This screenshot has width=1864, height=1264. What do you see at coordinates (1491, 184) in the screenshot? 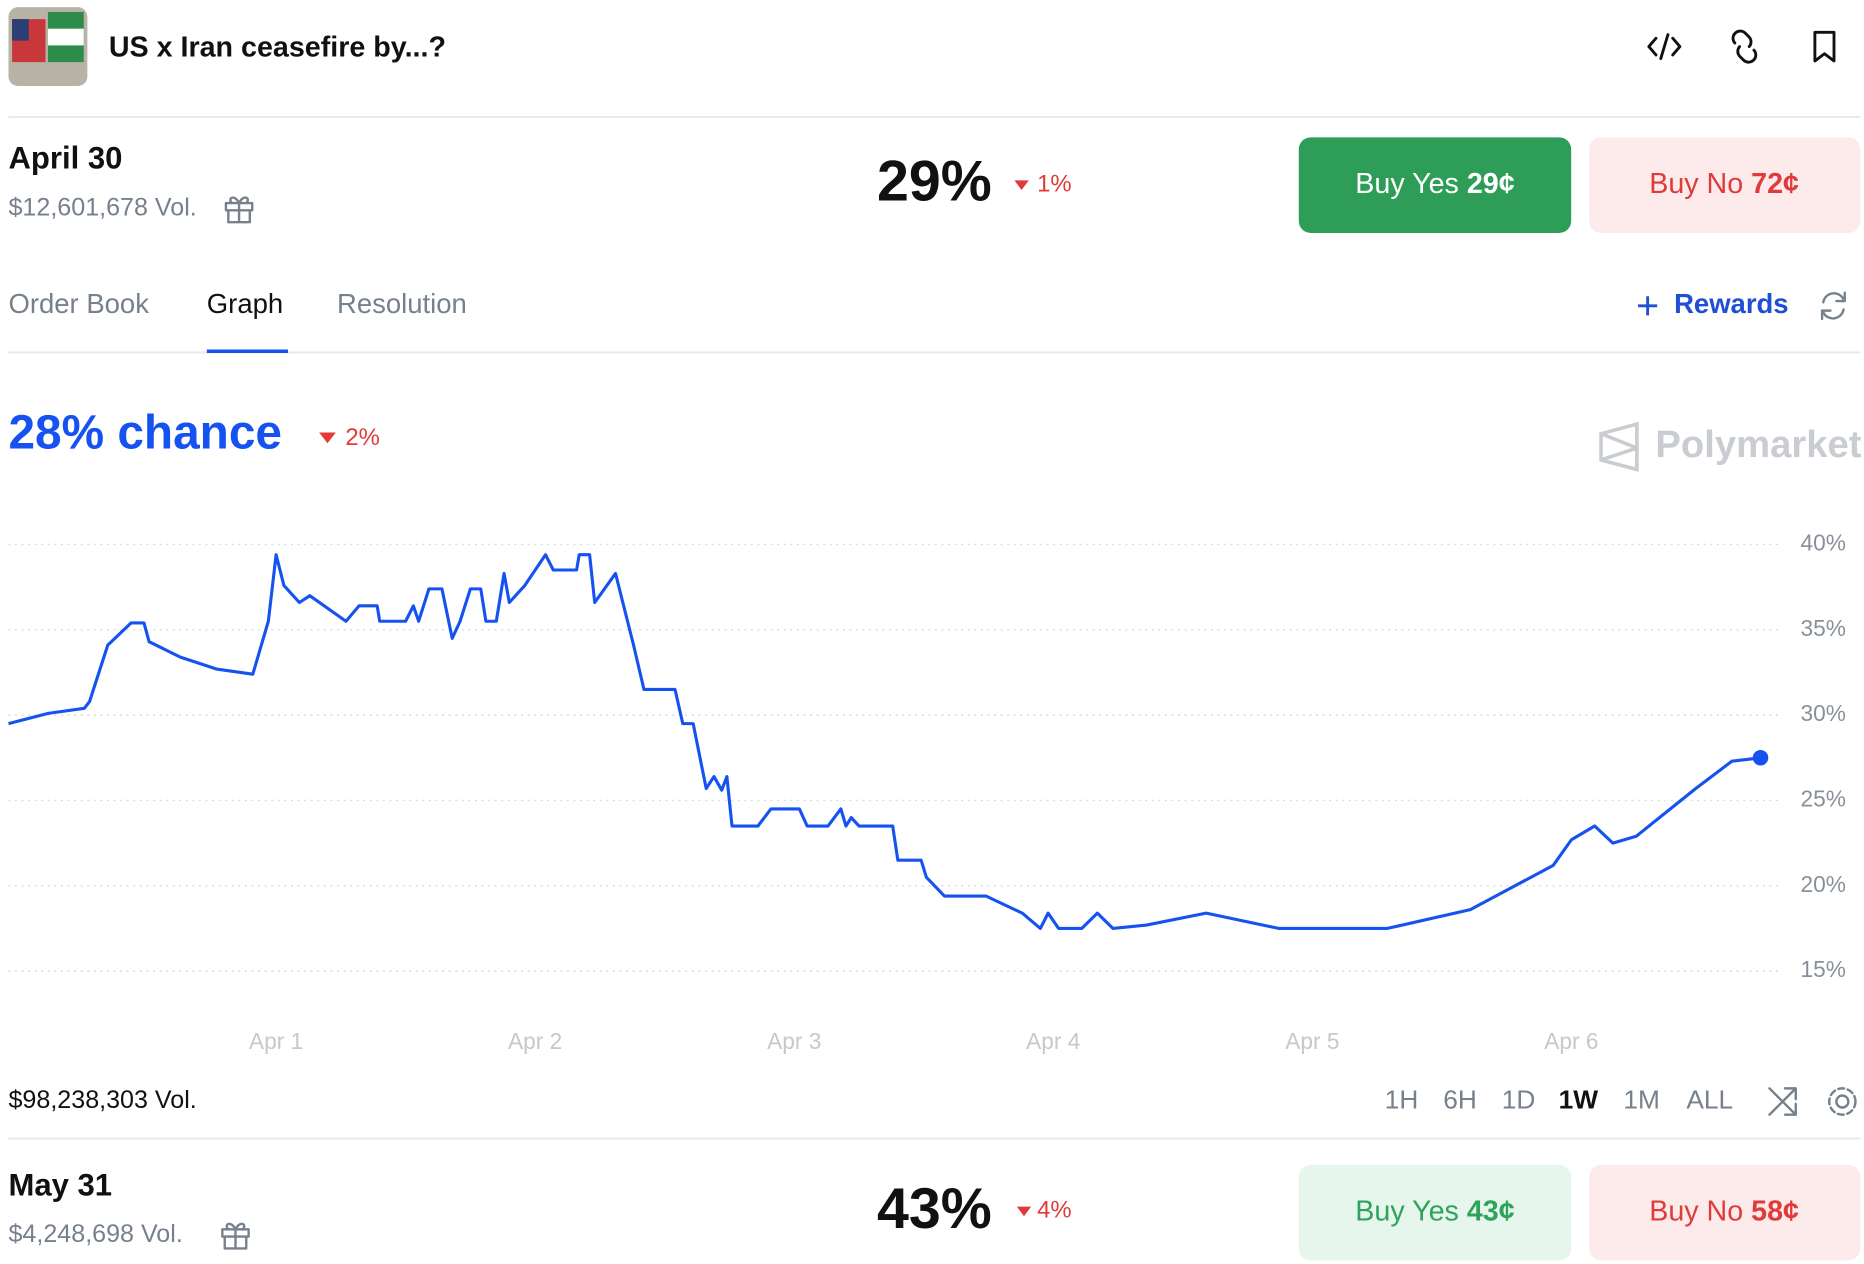
I see `yes-price: 29¢` at bounding box center [1491, 184].